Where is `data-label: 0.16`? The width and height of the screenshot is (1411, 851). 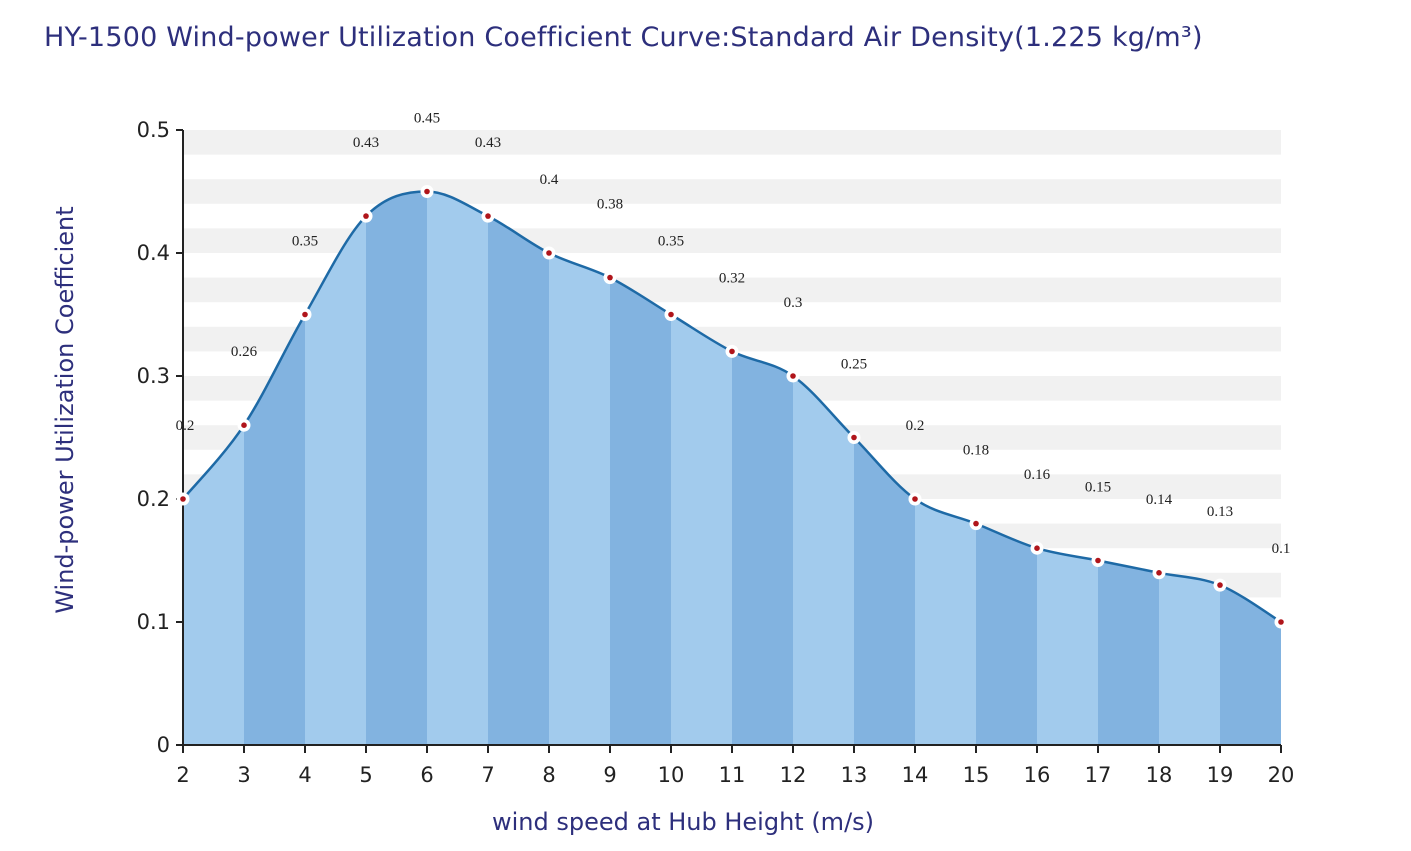
data-label: 0.16 is located at coordinates (1037, 475).